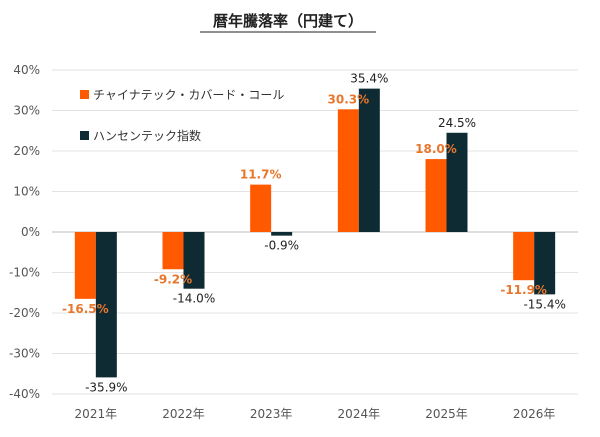 The height and width of the screenshot is (437, 600). Describe the element at coordinates (26, 151) in the screenshot. I see `y-tick-label: 20%` at that location.